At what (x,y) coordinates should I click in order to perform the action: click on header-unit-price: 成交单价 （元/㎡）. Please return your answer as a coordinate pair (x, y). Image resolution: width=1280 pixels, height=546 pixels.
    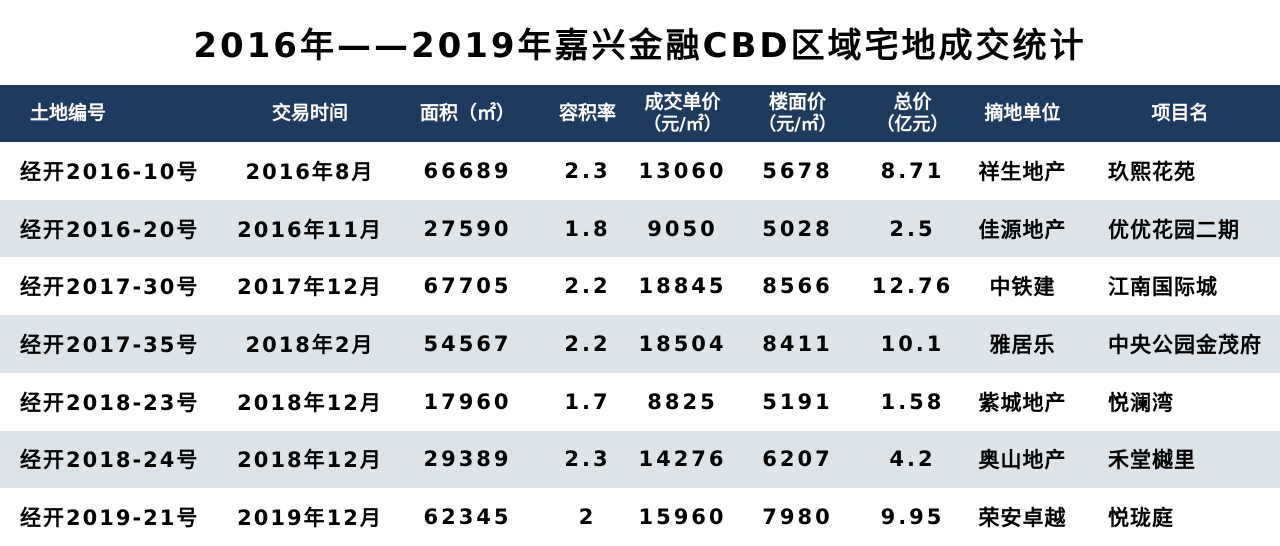
    Looking at the image, I should click on (682, 113).